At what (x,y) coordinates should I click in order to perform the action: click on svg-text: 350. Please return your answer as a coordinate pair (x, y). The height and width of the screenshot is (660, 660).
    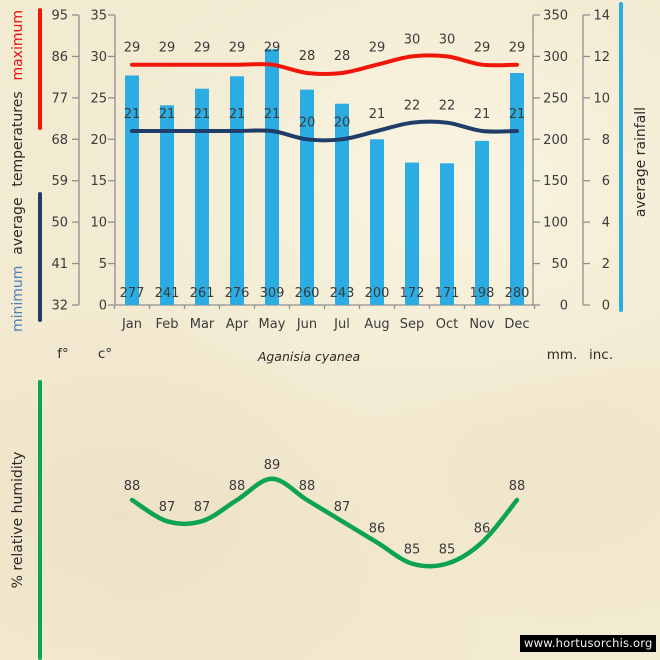
    Looking at the image, I should click on (555, 16).